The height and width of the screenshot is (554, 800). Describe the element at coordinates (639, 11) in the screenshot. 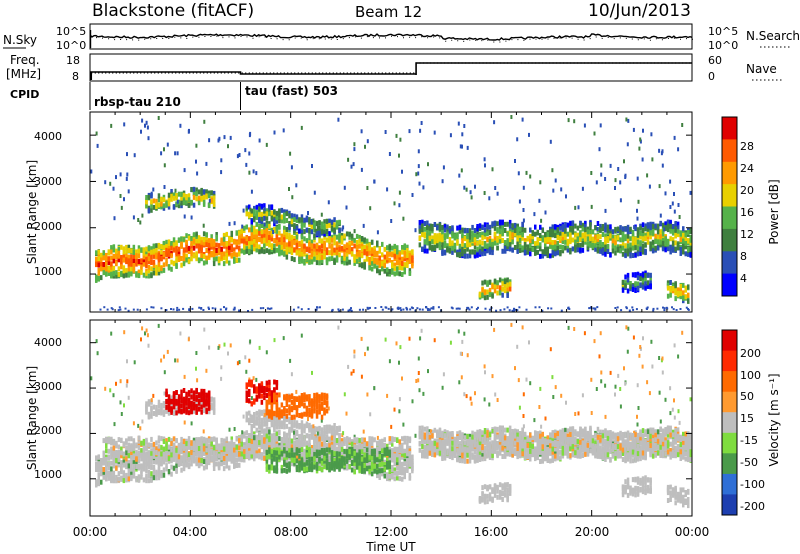

I see `date-label: 10/Jun/2013` at that location.